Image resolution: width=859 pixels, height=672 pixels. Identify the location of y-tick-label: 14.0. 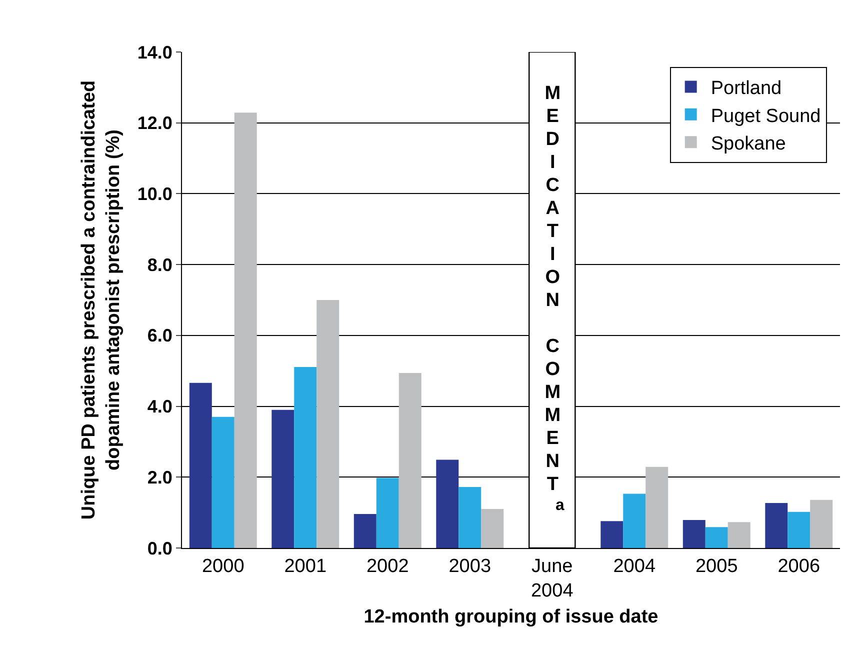
(154, 52).